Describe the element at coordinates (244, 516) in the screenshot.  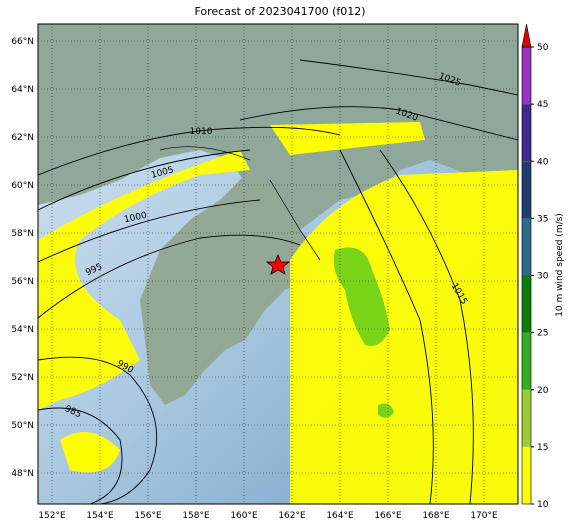
I see `lon-label: 160°E` at that location.